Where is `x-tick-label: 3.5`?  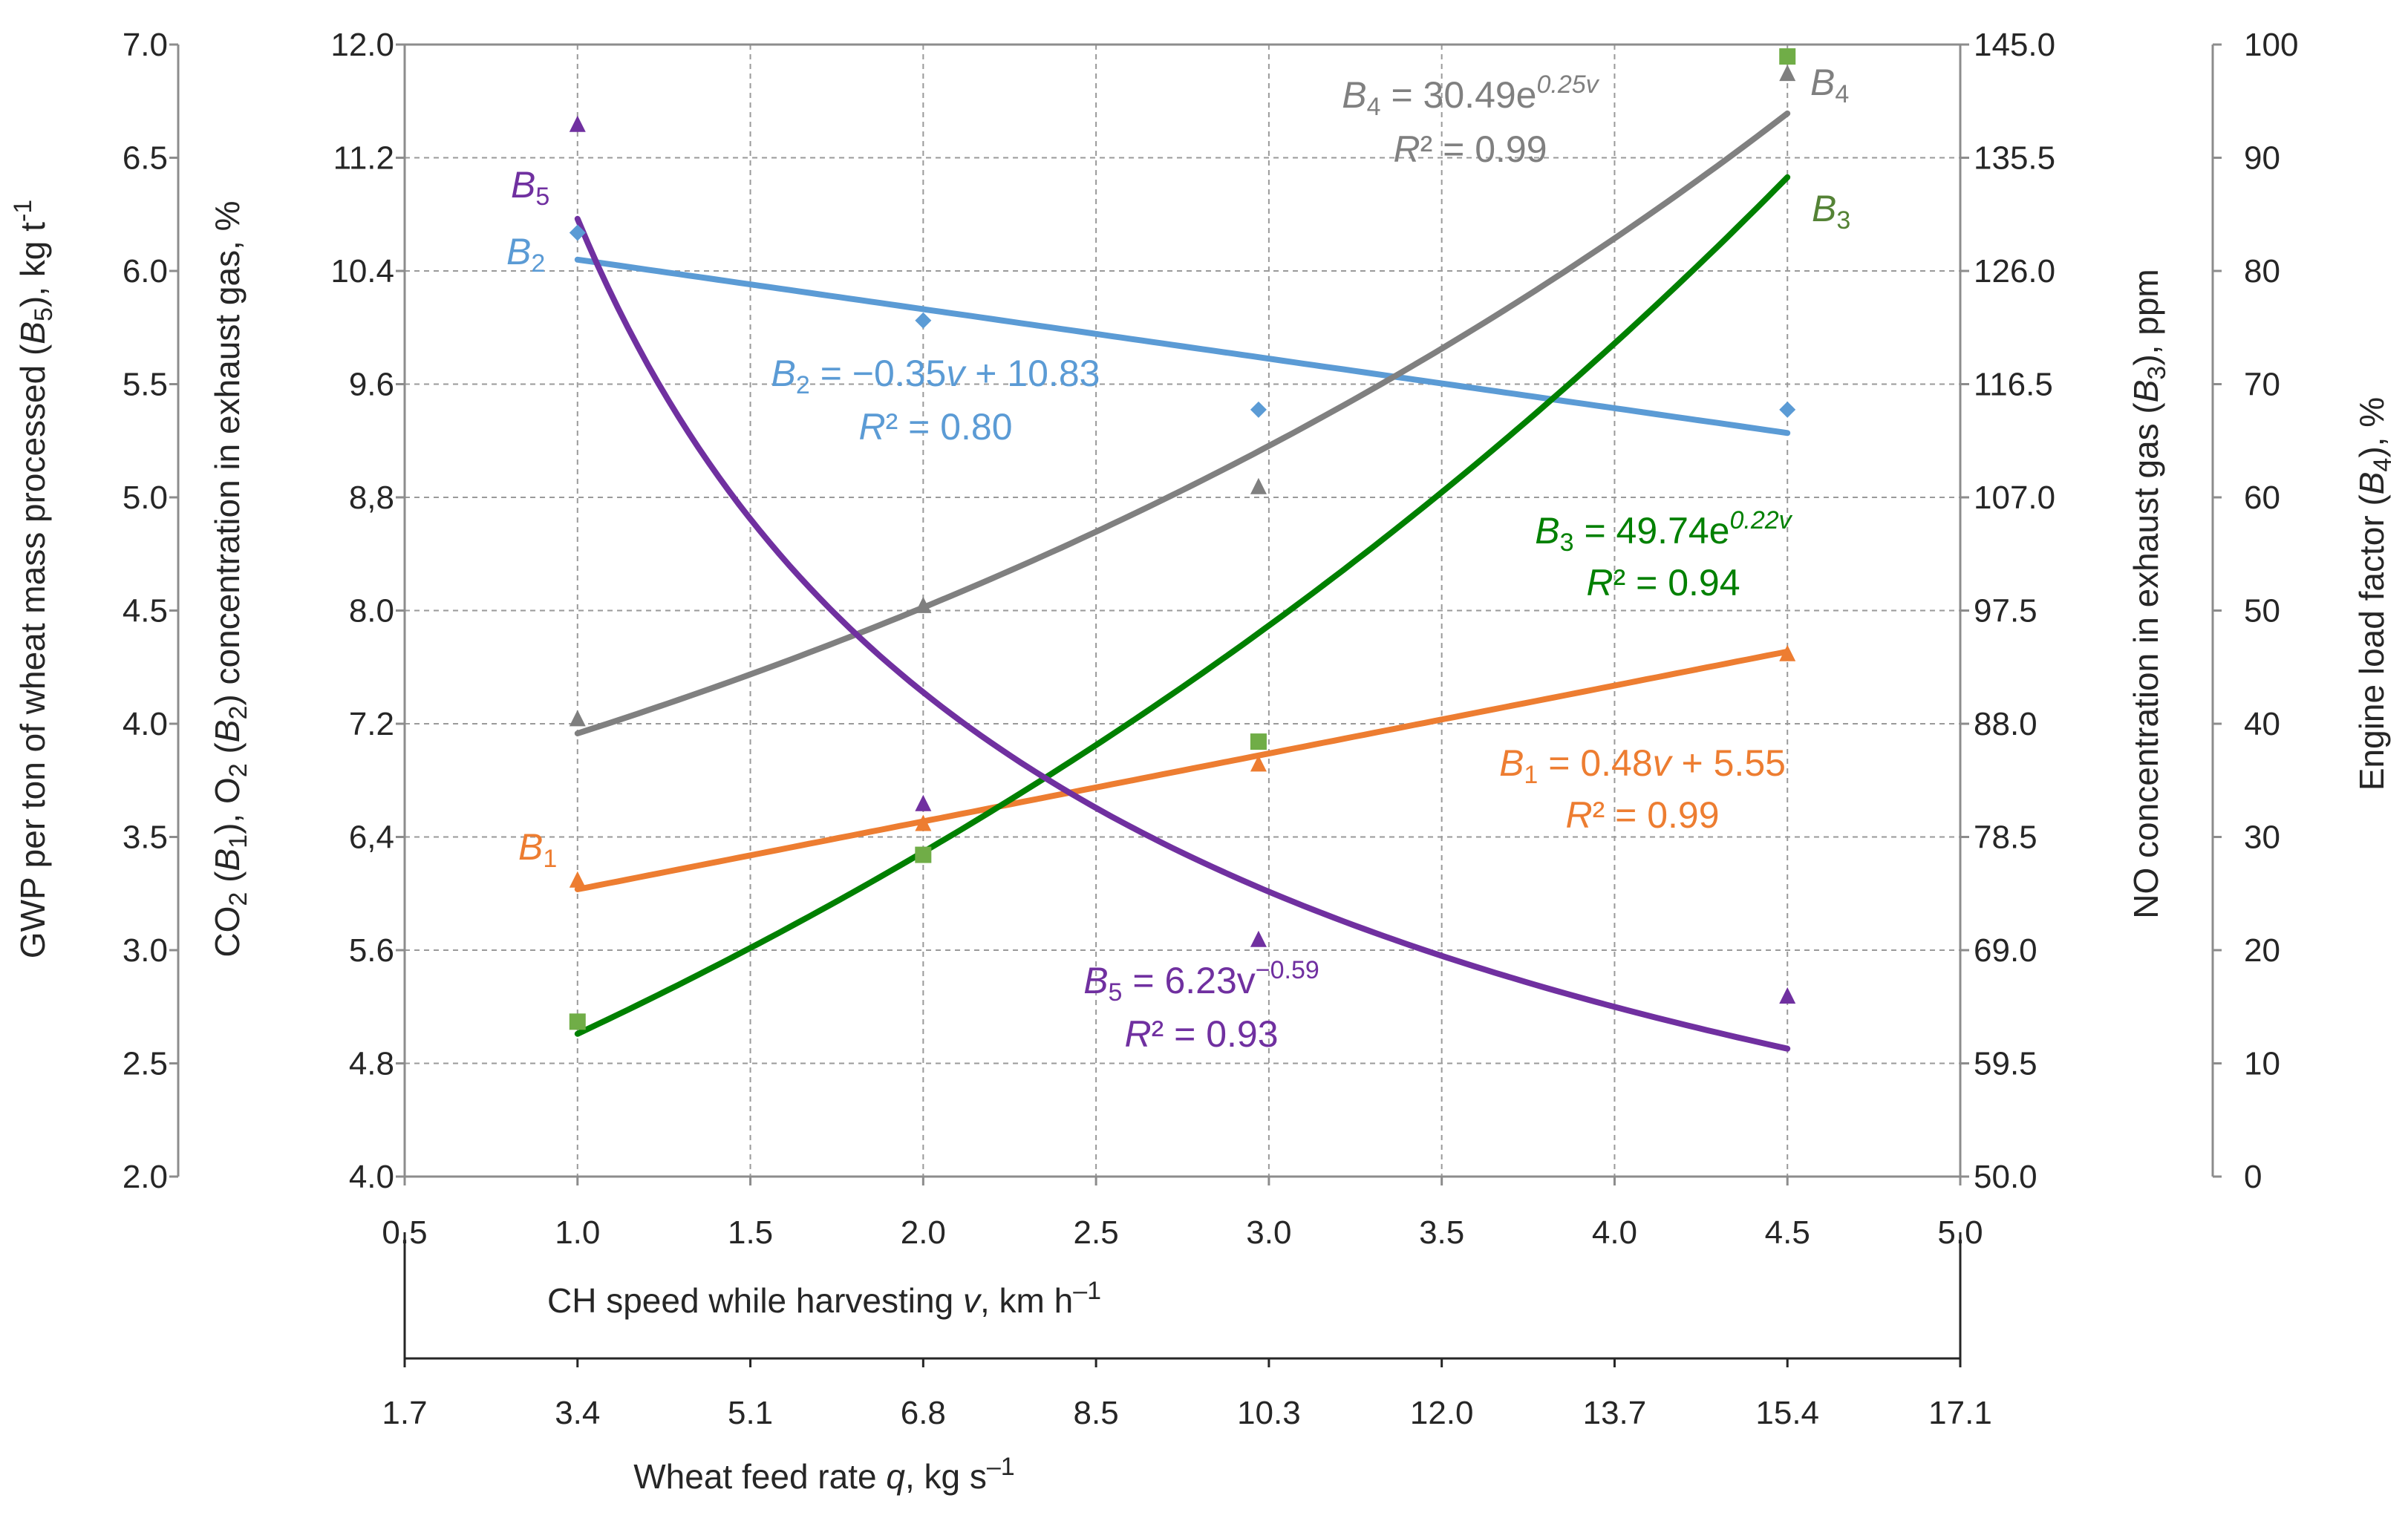 x-tick-label: 3.5 is located at coordinates (1441, 1232).